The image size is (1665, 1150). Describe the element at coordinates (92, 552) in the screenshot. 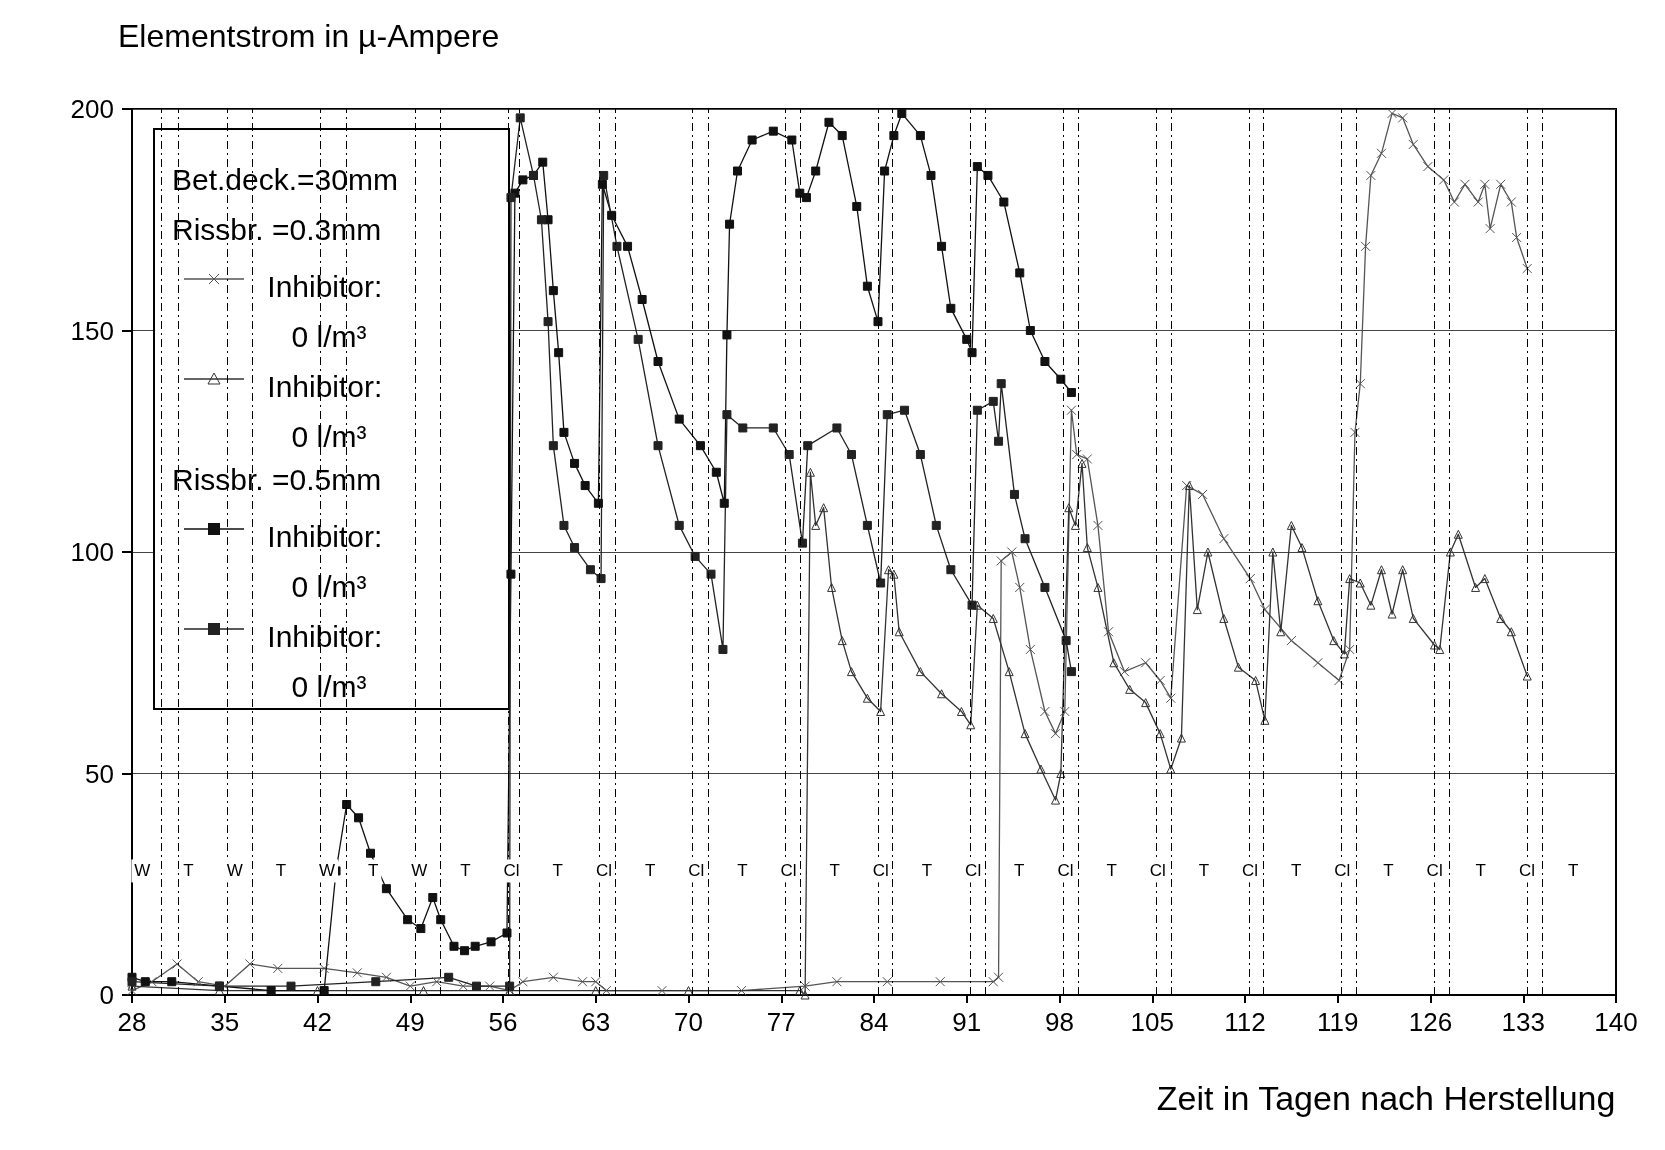

I see `y-tick-label: 100` at that location.